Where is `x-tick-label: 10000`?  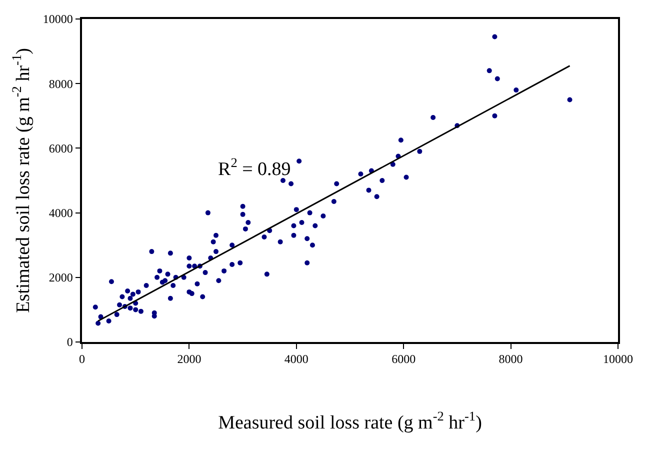
x-tick-label: 10000 is located at coordinates (618, 359).